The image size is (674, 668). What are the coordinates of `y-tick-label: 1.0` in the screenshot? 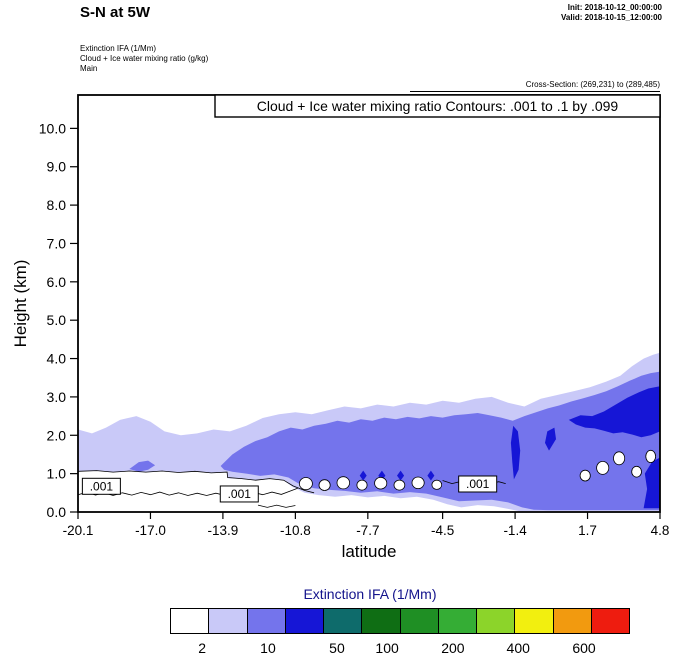 It's located at (57, 474).